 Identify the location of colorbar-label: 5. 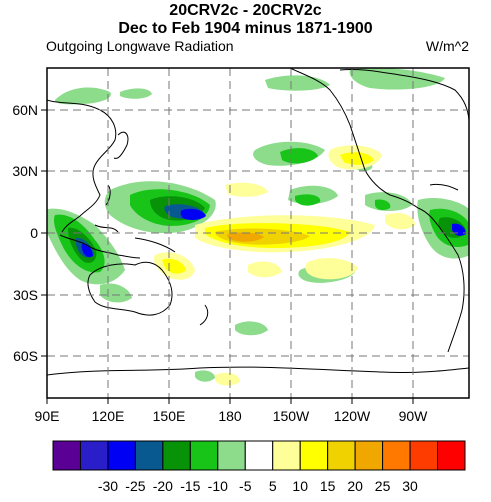
(273, 486).